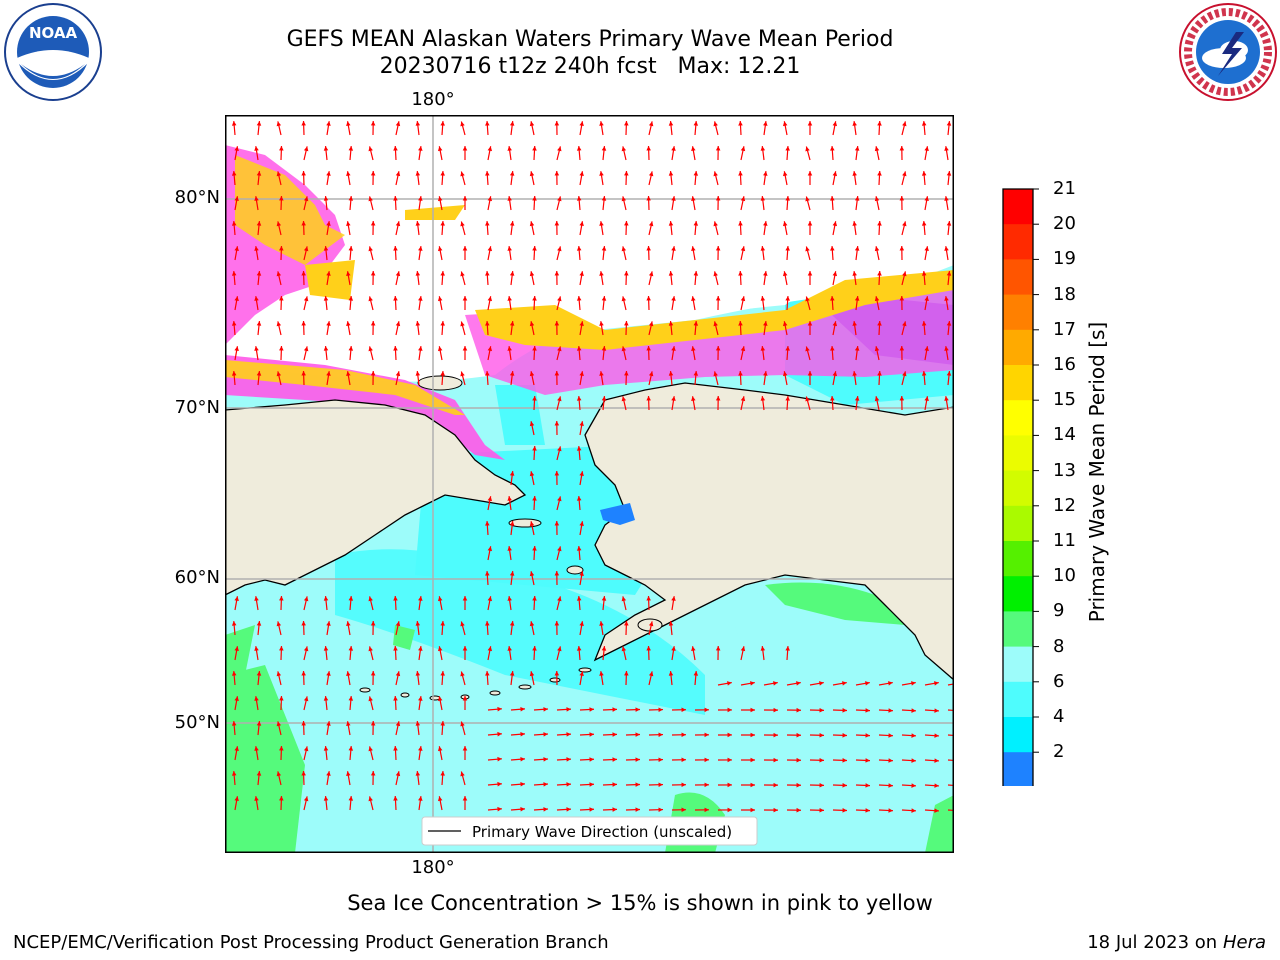 The image size is (1280, 960). Describe the element at coordinates (1064, 400) in the screenshot. I see `colorbar-tick-label: 15` at that location.